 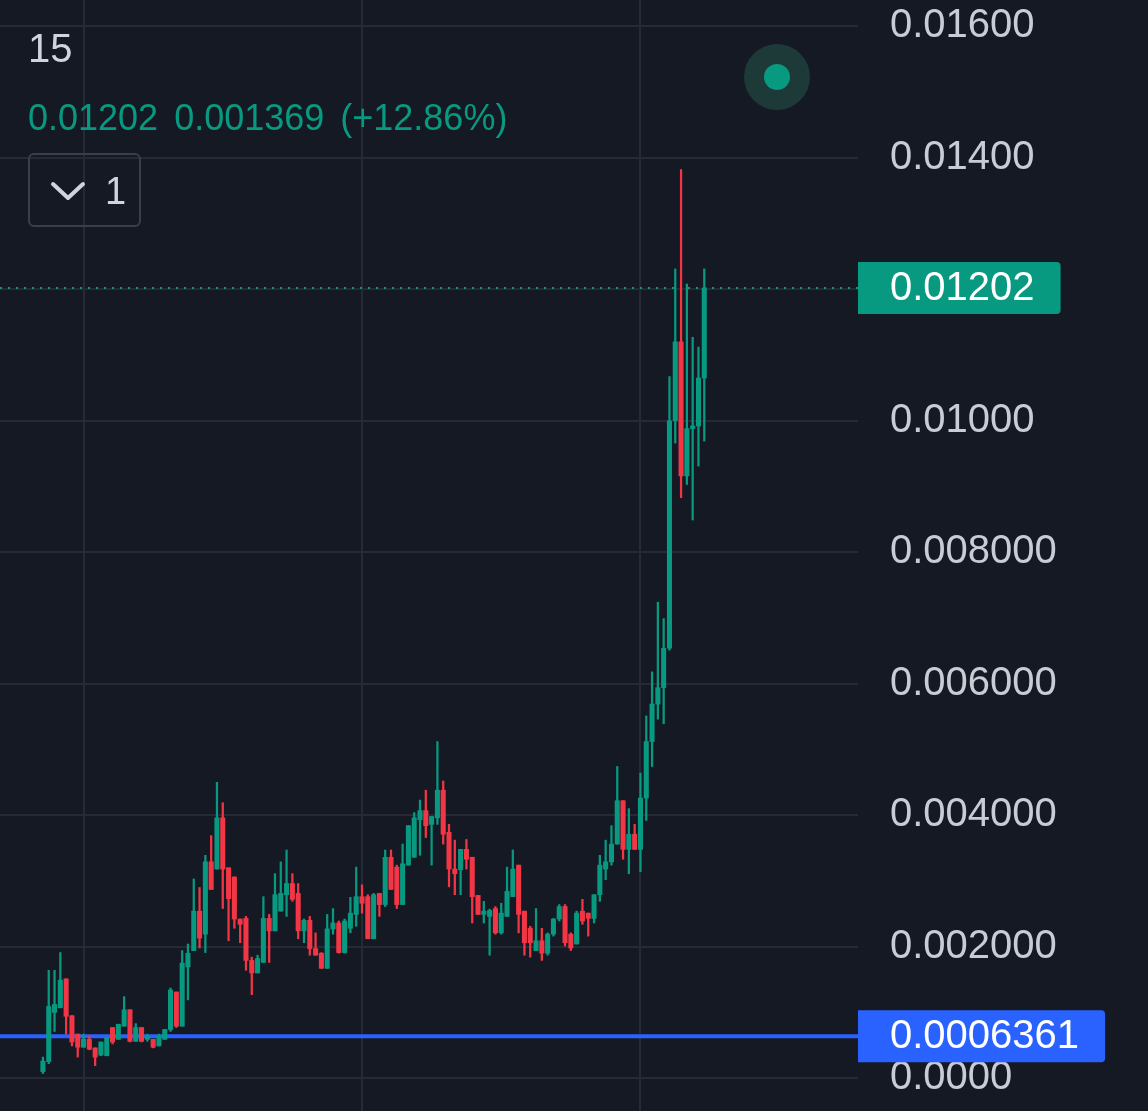 I want to click on y-tick-label: 0.01000, so click(x=962, y=417).